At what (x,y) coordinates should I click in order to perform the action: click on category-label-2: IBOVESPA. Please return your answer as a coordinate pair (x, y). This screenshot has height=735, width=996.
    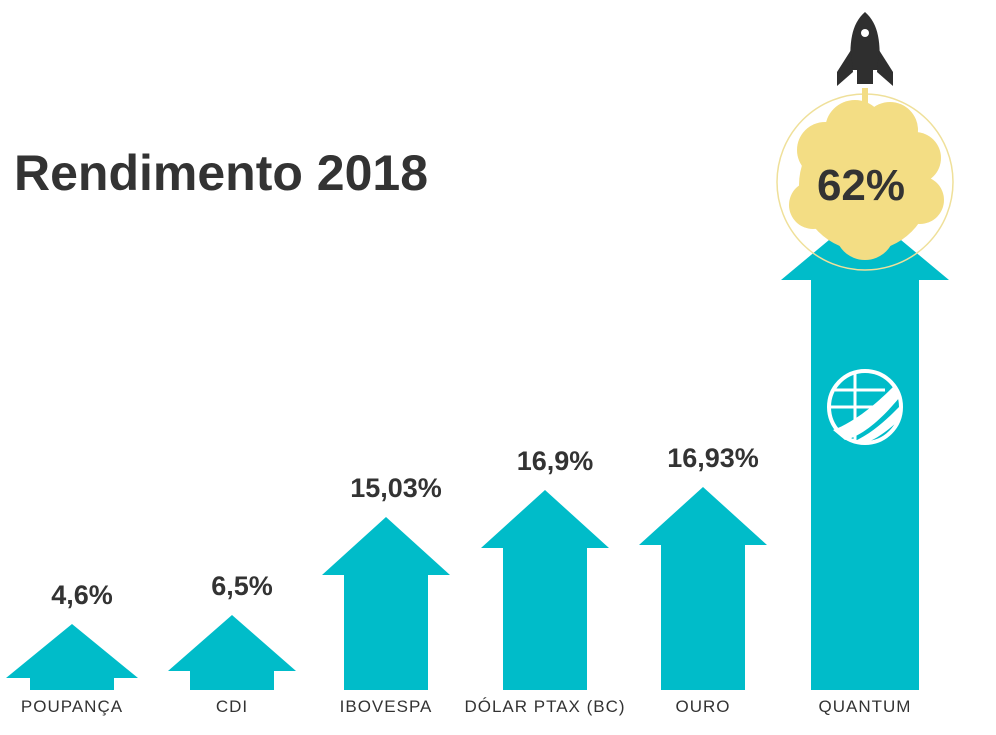
    Looking at the image, I should click on (386, 706).